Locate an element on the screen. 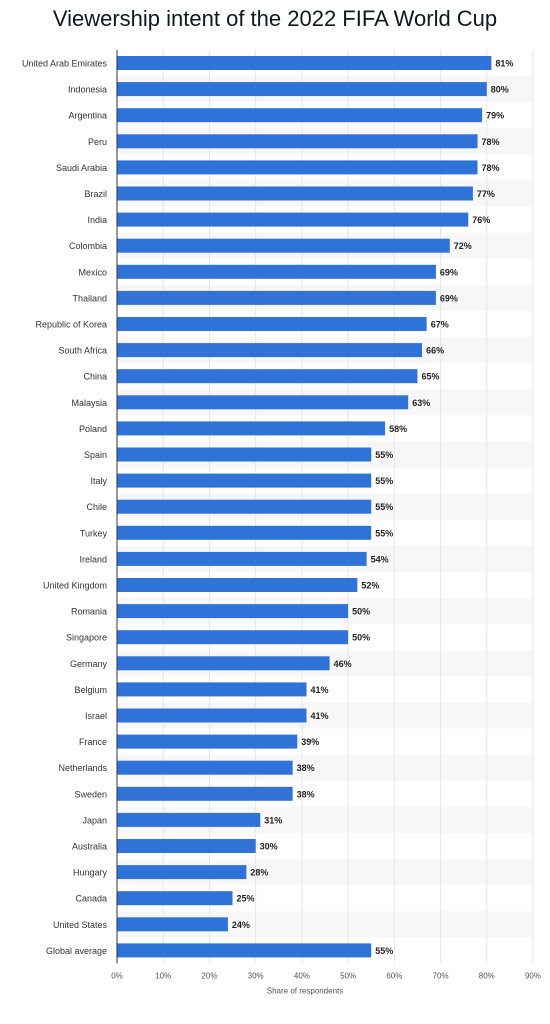 The image size is (550, 1024). x-tick-label: 80% is located at coordinates (487, 975).